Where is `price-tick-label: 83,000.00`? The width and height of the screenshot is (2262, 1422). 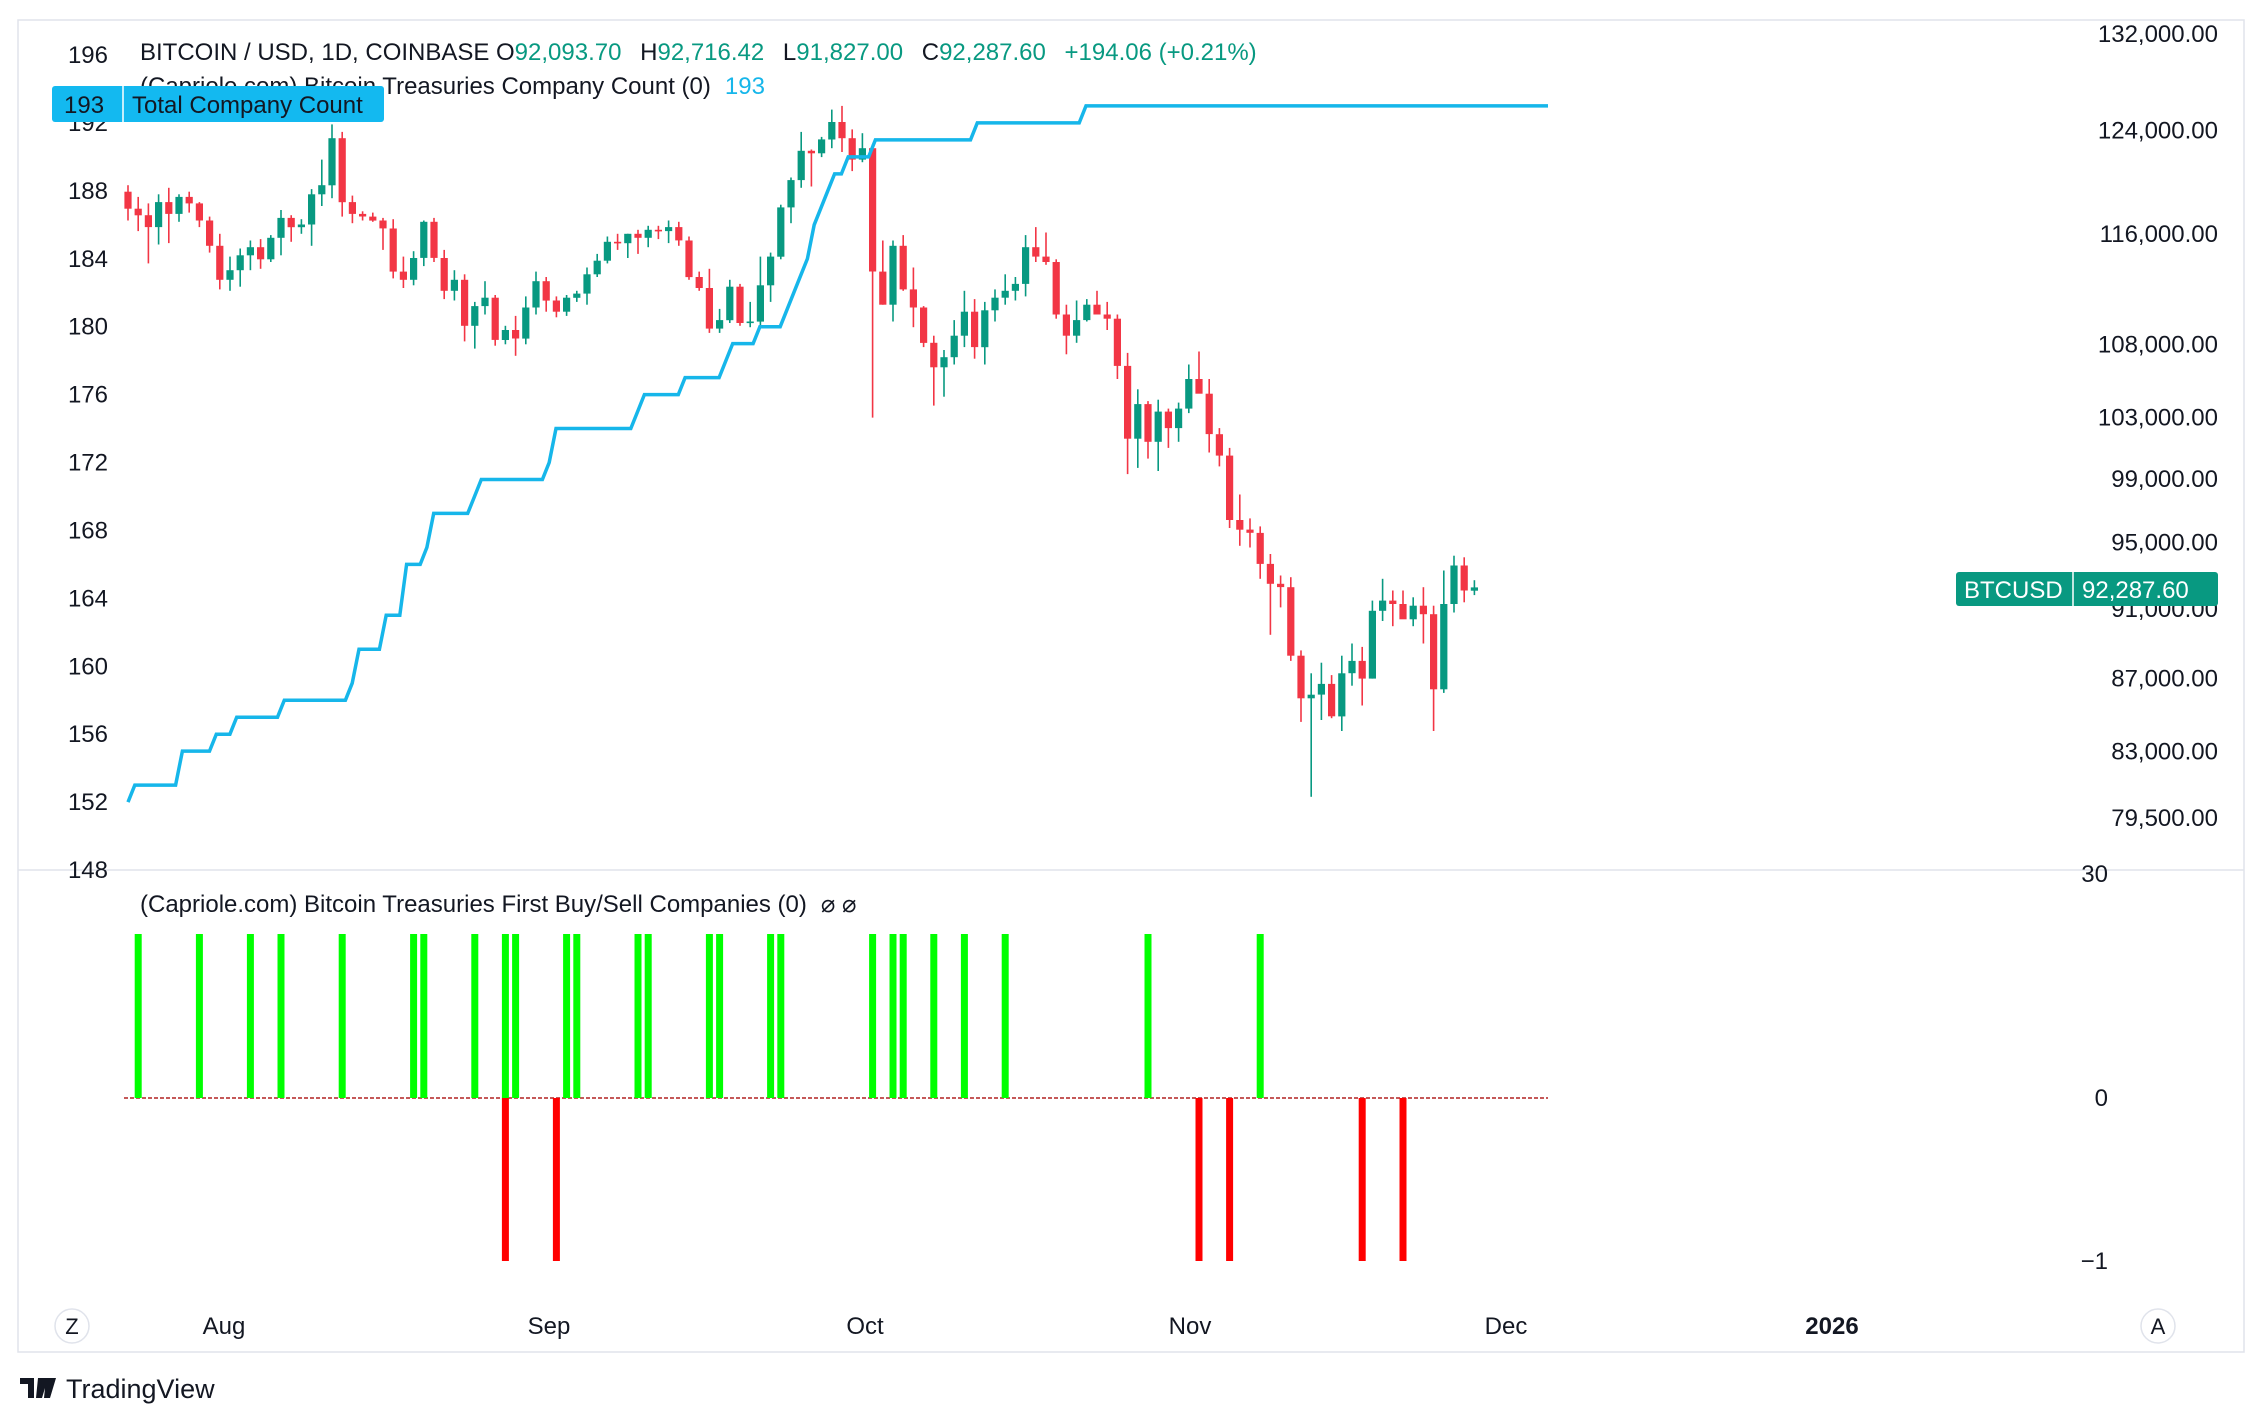
price-tick-label: 83,000.00 is located at coordinates (2164, 751).